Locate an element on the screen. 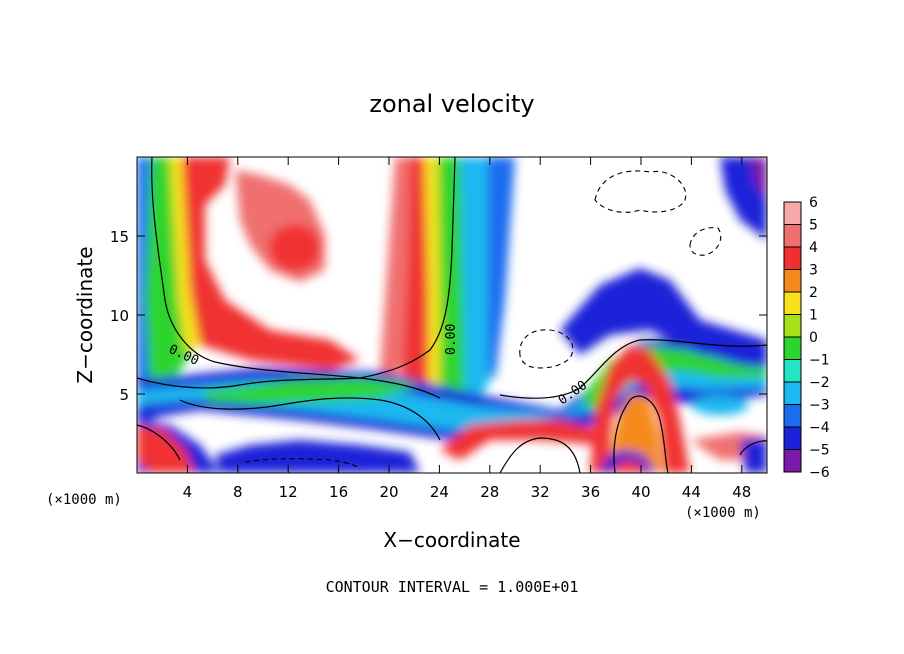 This screenshot has height=654, width=904. x-tick-label: 24 is located at coordinates (439, 492).